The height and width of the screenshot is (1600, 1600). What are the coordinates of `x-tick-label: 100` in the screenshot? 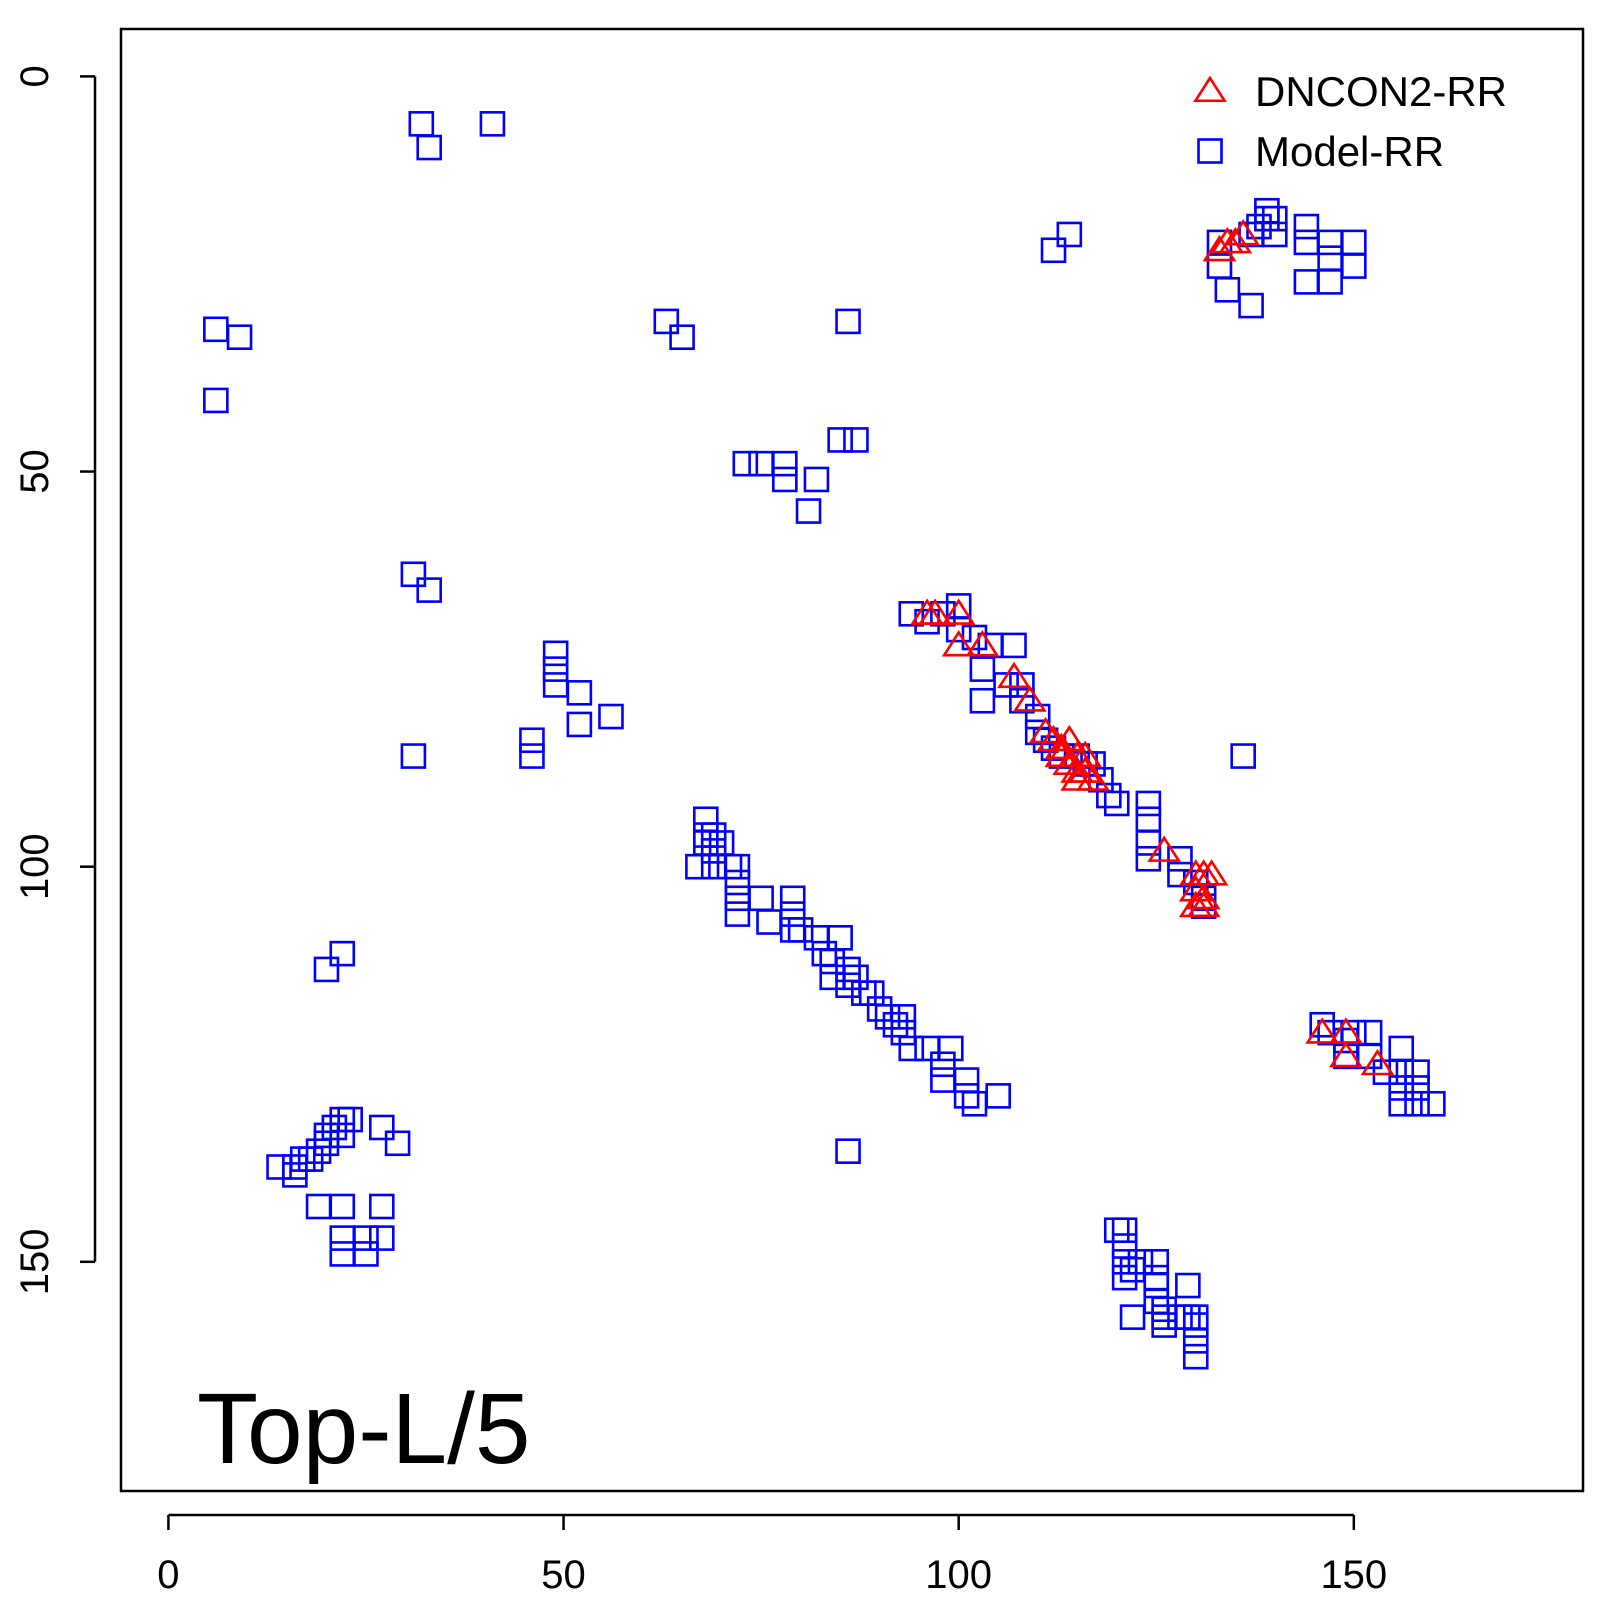 It's located at (958, 1575).